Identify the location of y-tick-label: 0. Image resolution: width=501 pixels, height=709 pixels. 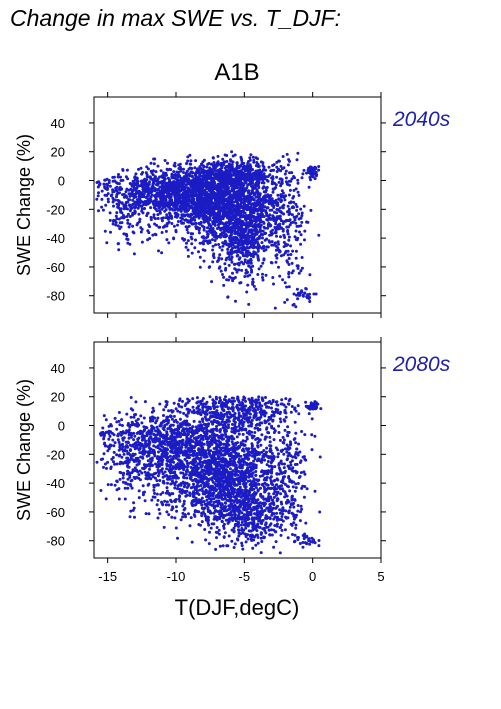
(61, 181).